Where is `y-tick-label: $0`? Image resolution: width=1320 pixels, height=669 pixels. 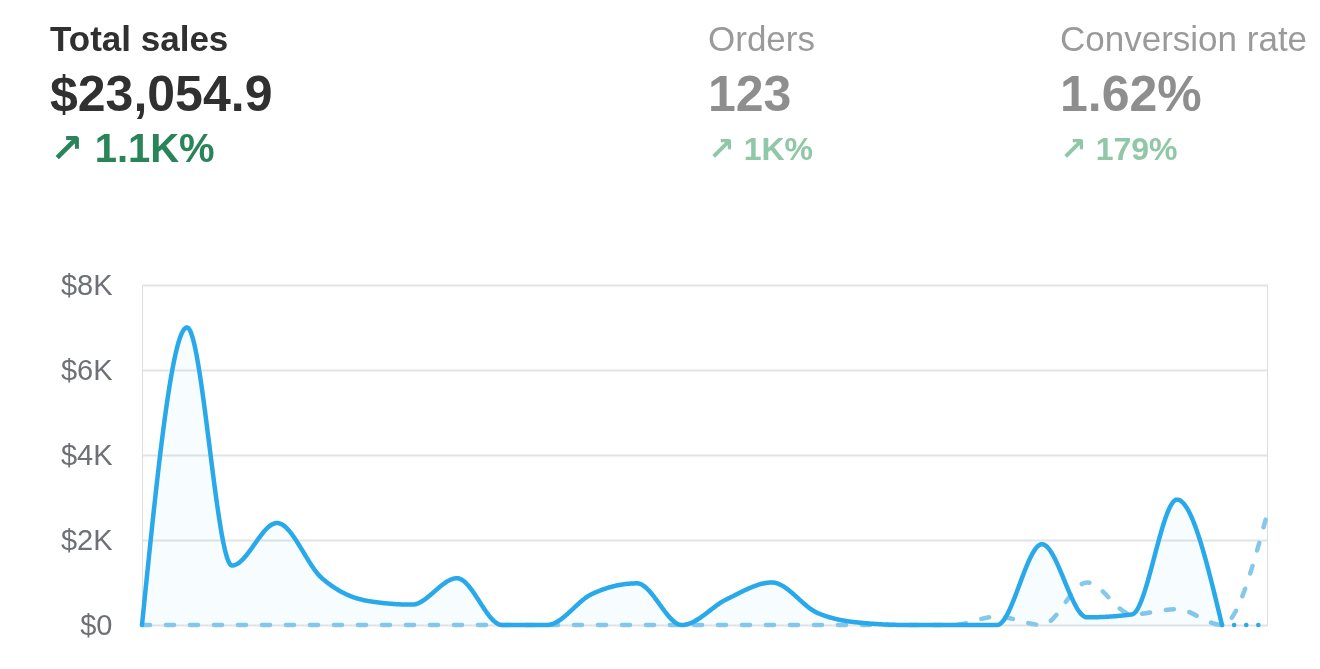
y-tick-label: $0 is located at coordinates (96, 624).